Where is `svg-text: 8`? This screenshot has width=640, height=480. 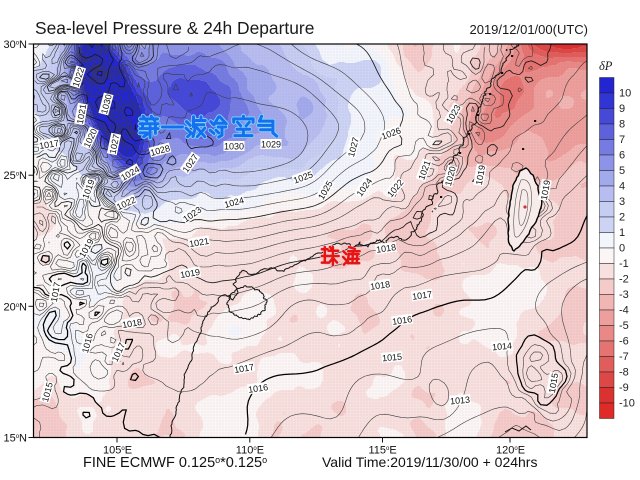 svg-text: 8 is located at coordinates (622, 125).